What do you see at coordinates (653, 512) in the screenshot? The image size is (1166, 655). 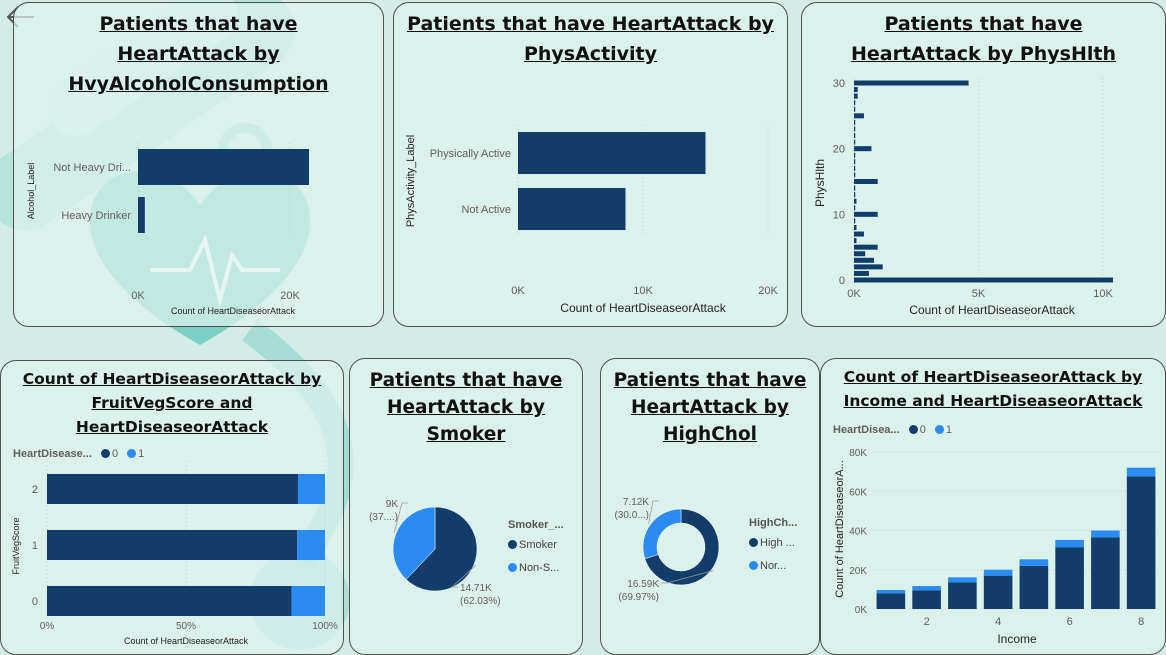 I see `leader-line` at bounding box center [653, 512].